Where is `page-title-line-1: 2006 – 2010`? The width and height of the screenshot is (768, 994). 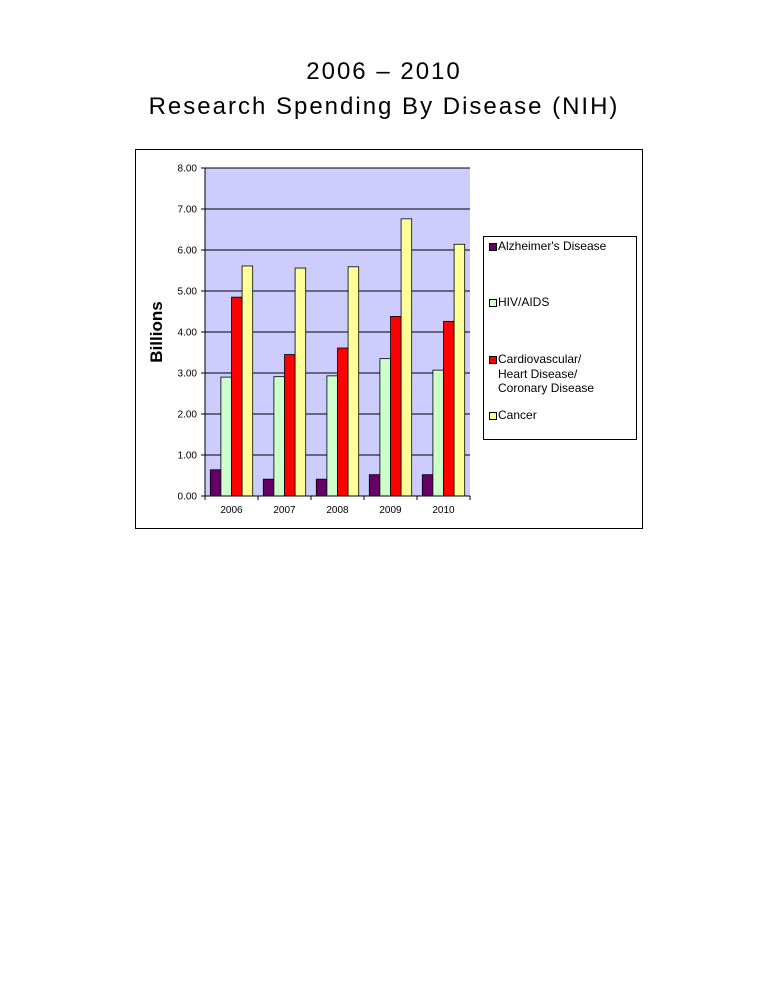
page-title-line-1: 2006 – 2010 is located at coordinates (384, 71).